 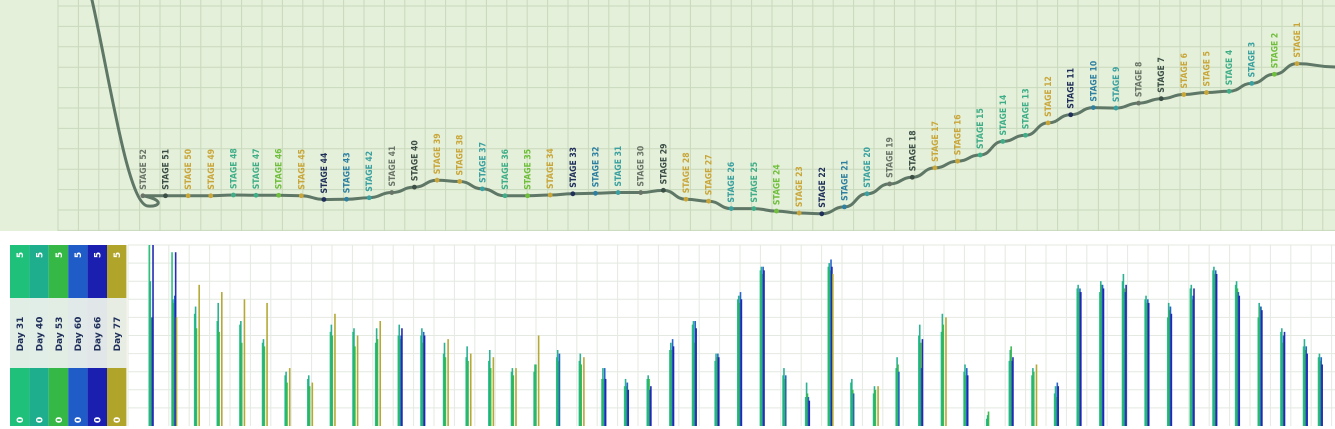 I want to click on legend-name: Day 31, so click(x=21, y=334).